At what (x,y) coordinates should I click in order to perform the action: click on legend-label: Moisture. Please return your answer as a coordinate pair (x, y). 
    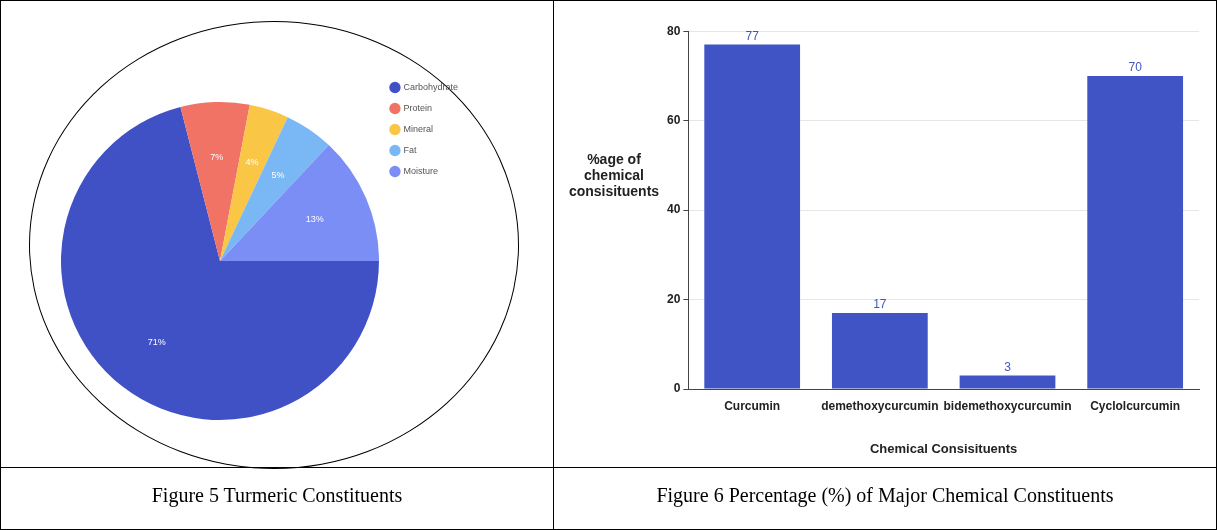
    Looking at the image, I should click on (420, 170).